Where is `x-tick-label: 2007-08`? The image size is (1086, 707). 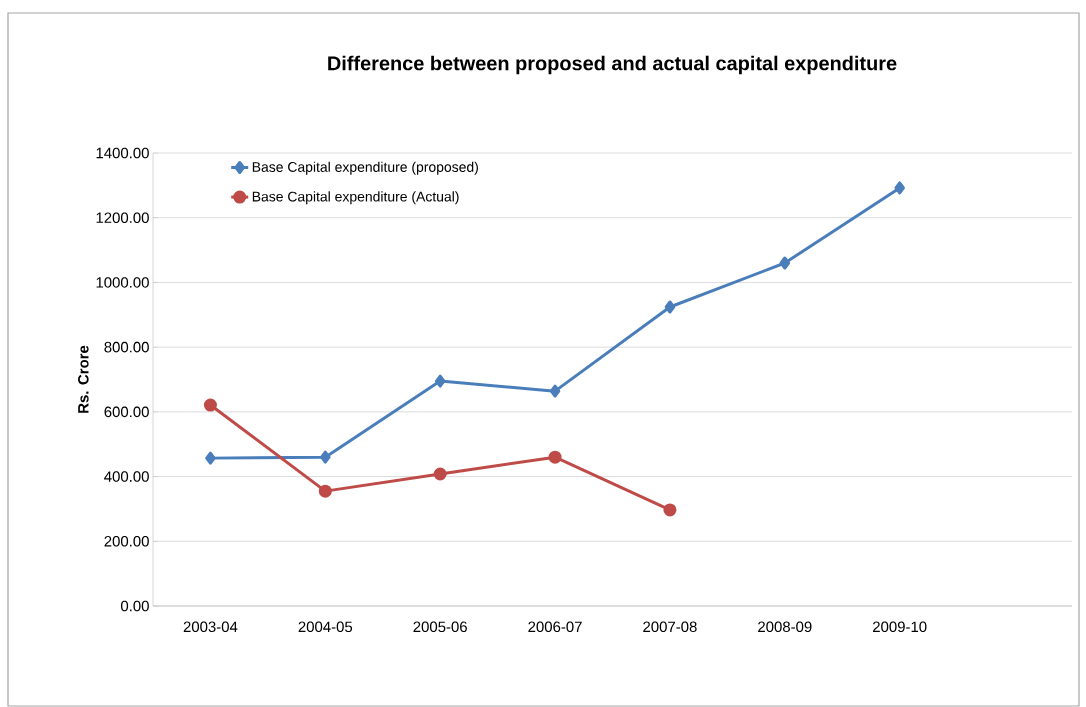
x-tick-label: 2007-08 is located at coordinates (670, 627).